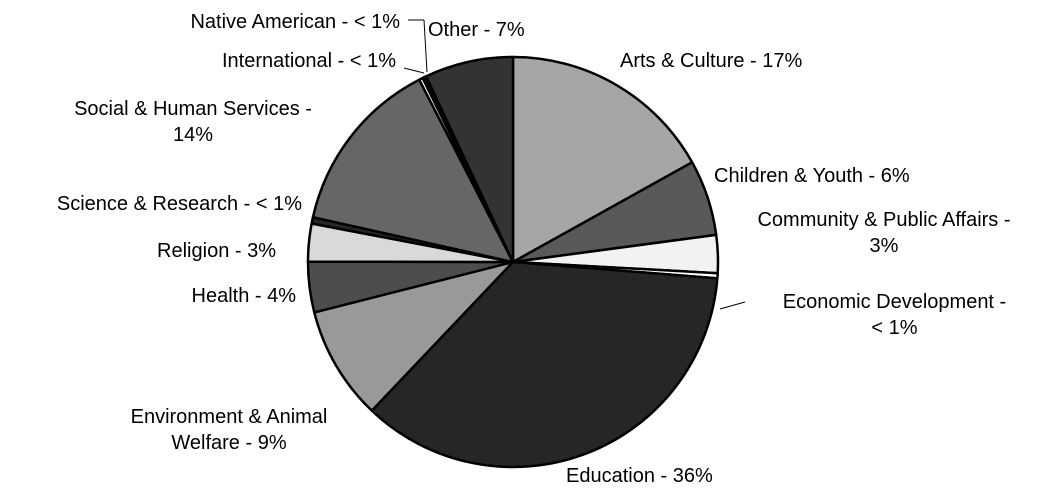 The image size is (1052, 490). I want to click on slice-label-line: < 1%, so click(894, 328).